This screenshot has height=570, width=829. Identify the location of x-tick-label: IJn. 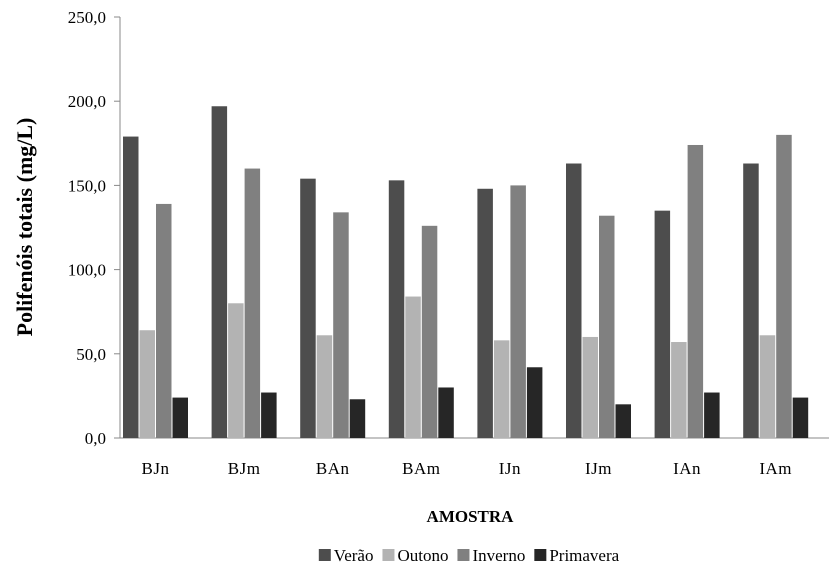
(510, 468).